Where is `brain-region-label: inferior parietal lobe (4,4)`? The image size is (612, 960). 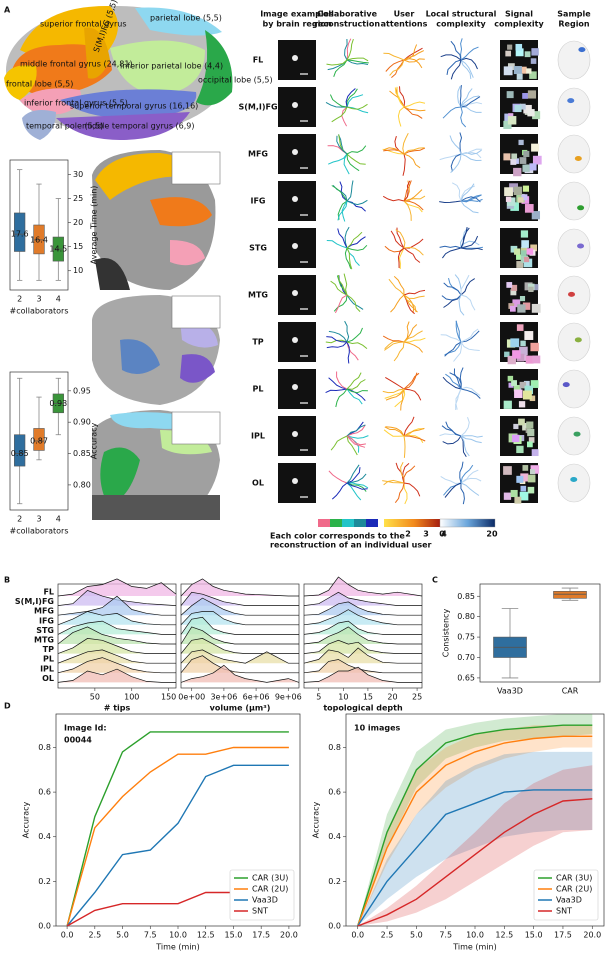 brain-region-label: inferior parietal lobe (4,4) is located at coordinates (171, 66).